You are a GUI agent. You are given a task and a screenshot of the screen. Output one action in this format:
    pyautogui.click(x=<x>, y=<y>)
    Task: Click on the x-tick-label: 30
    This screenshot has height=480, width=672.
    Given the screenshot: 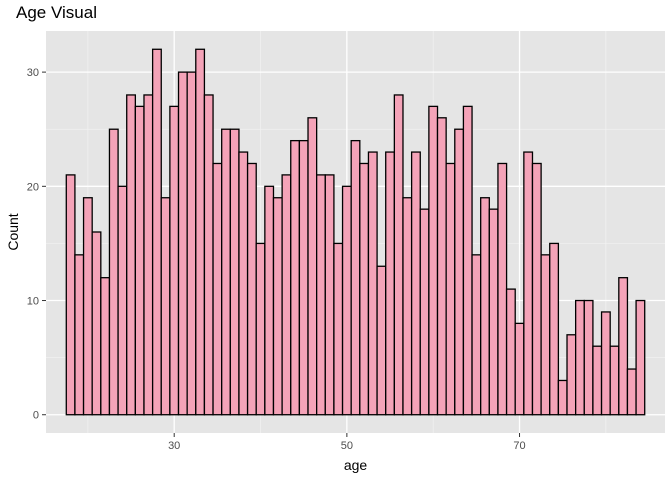 What is the action you would take?
    pyautogui.click(x=174, y=446)
    